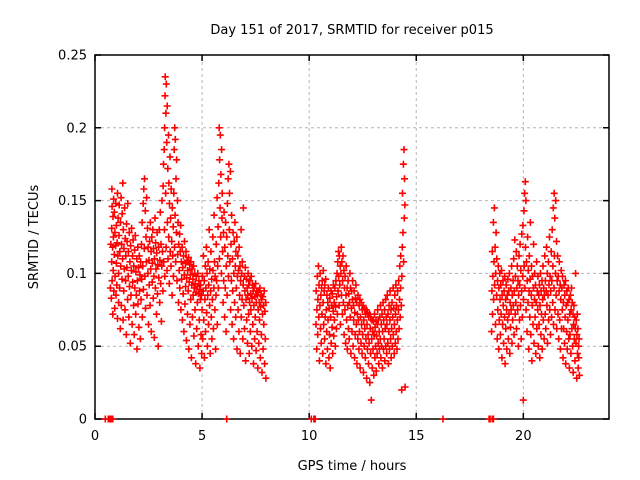 The height and width of the screenshot is (480, 640). Describe the element at coordinates (72, 347) in the screenshot. I see `y-tick-label-0.05: 0.05` at that location.